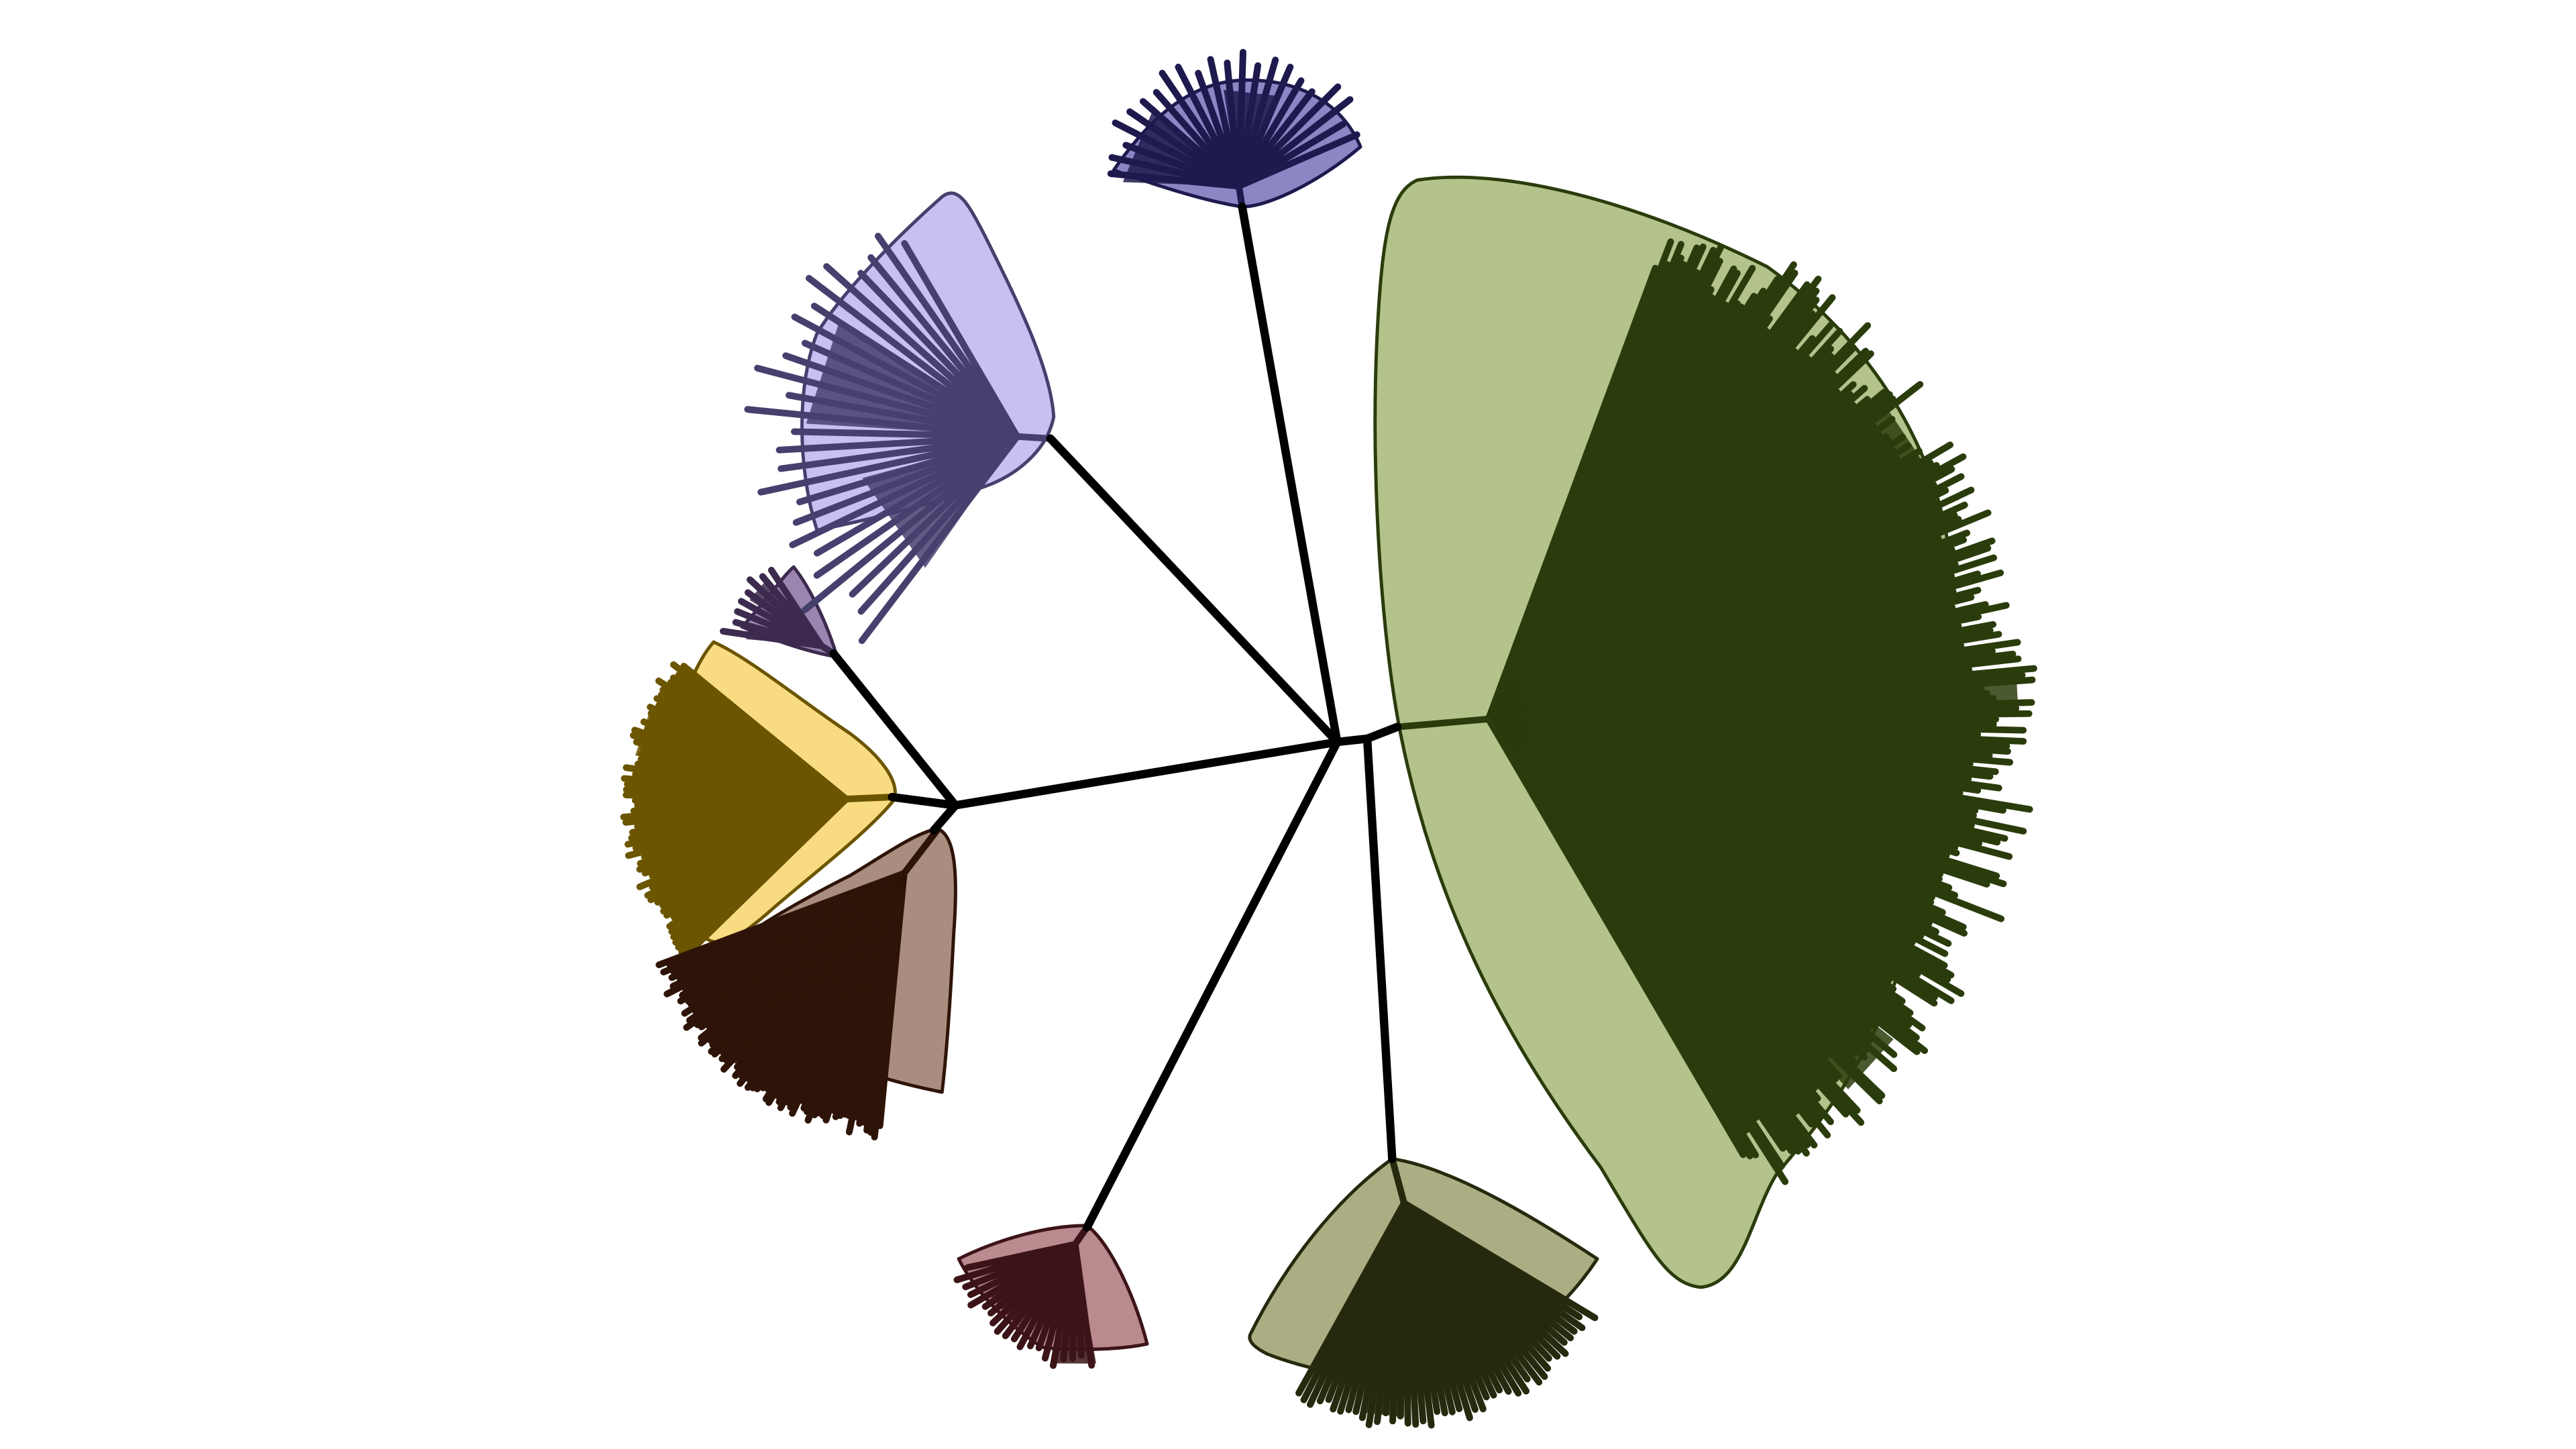 The height and width of the screenshot is (1449, 2576). Describe the element at coordinates (1146, 773) in the screenshot. I see `branch-root-to-left-group` at that location.